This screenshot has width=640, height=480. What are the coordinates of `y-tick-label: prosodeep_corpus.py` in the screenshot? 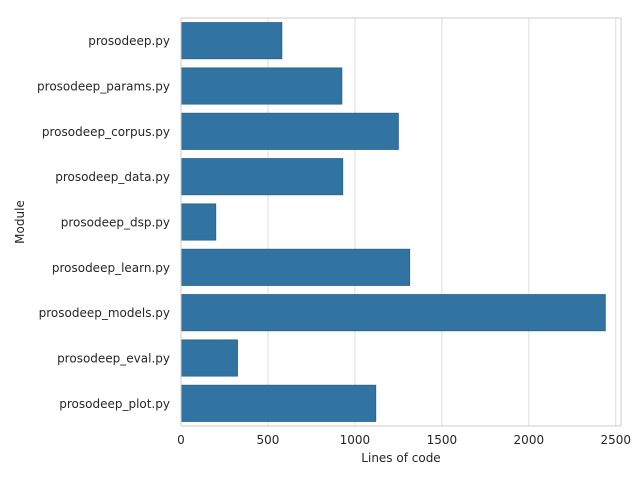 It's located at (106, 132).